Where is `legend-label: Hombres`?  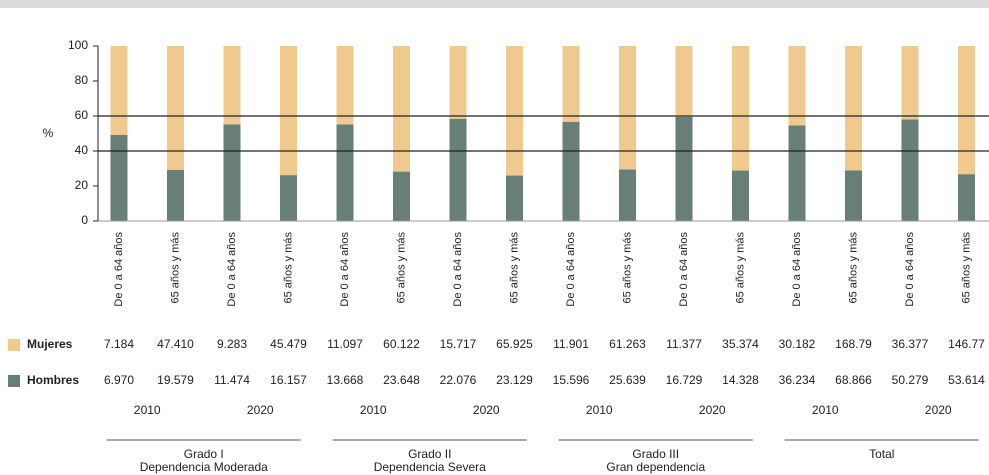 legend-label: Hombres is located at coordinates (53, 380).